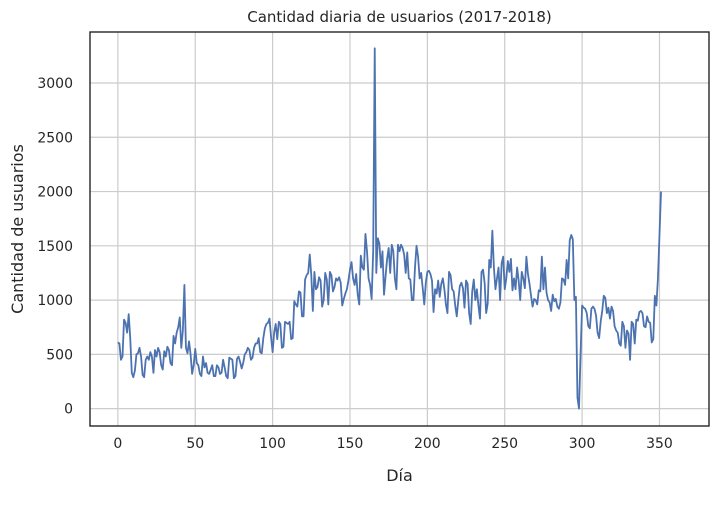 This screenshot has width=720, height=522. Describe the element at coordinates (272, 444) in the screenshot. I see `x-tick-label: 100` at that location.